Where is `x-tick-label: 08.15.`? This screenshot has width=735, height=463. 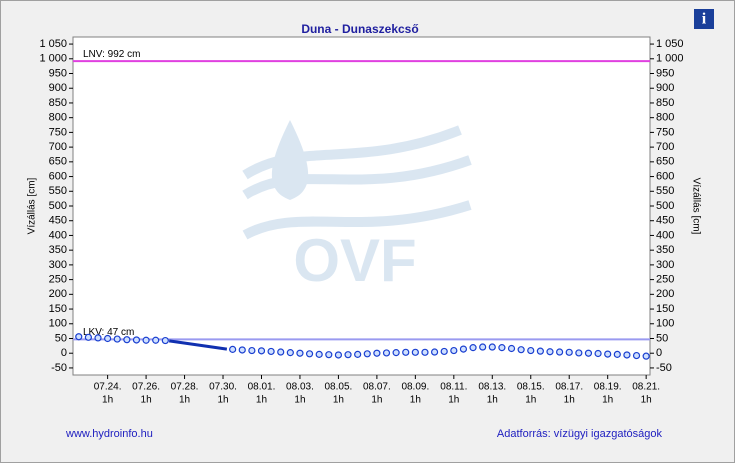 x-tick-label: 08.15. is located at coordinates (531, 387).